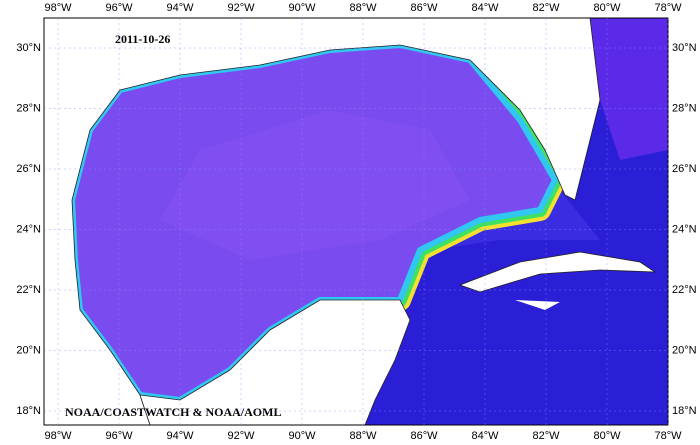 This screenshot has height=445, width=700. I want to click on credit-label: NOAA/COASTWATCH & NOAA/AOML, so click(173, 412).